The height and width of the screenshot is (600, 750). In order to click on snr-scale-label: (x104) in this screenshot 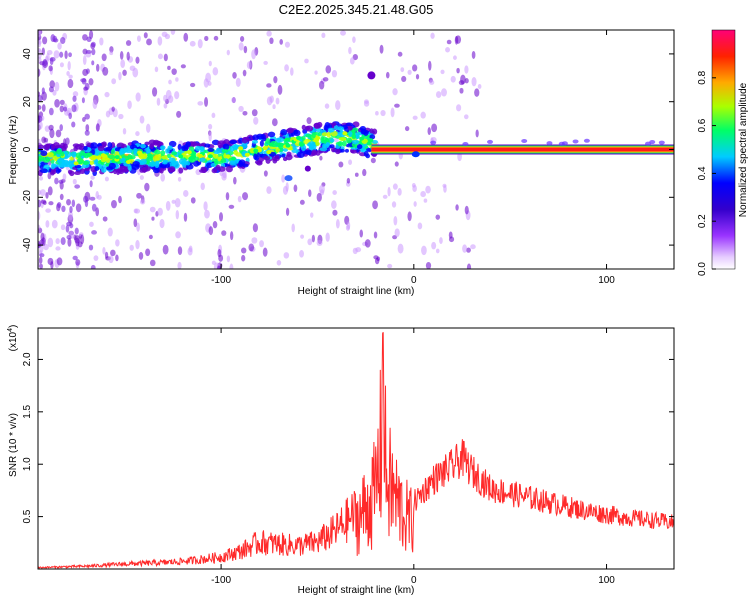, I will do `click(13, 338)`.